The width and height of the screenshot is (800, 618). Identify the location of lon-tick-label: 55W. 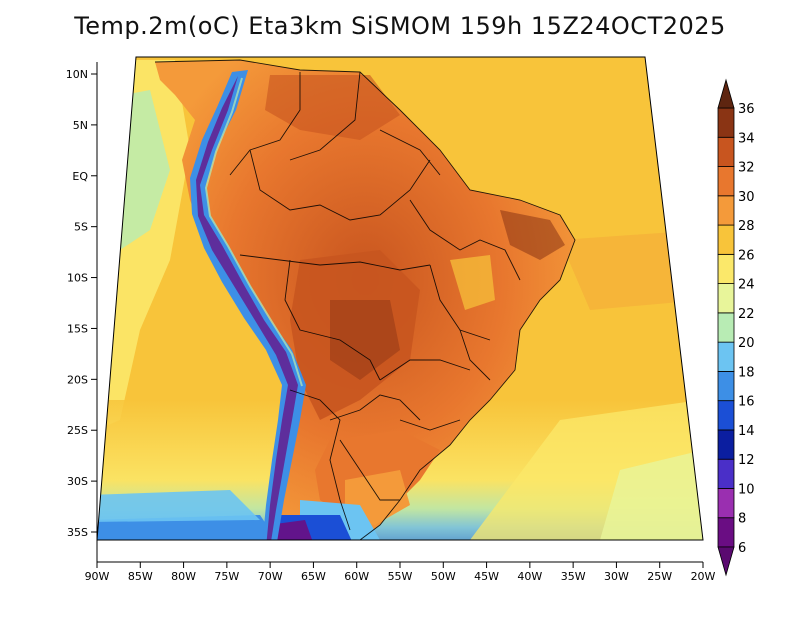
(400, 576).